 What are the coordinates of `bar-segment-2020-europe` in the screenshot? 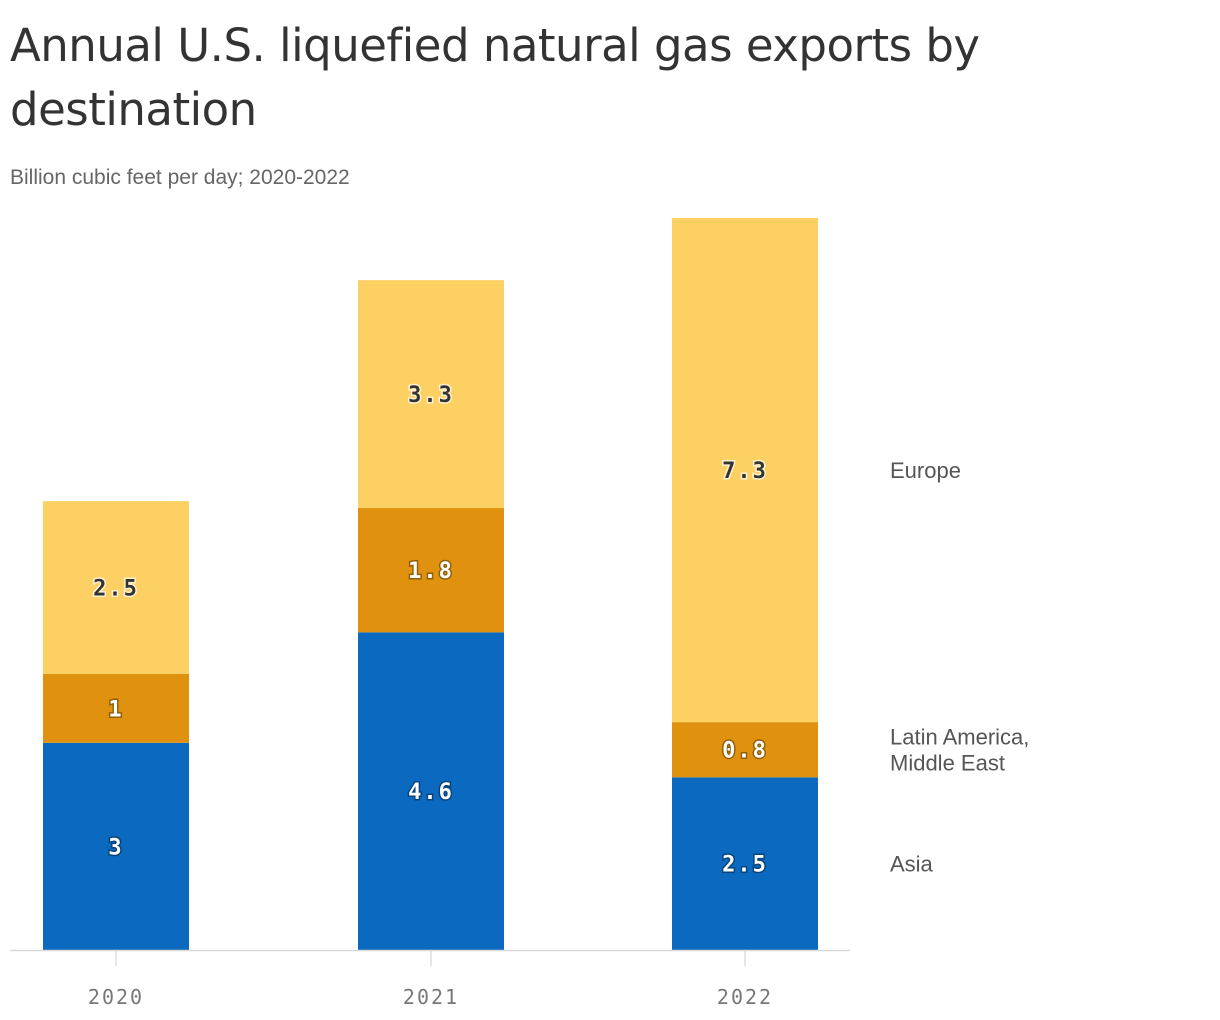 It's located at (116, 587).